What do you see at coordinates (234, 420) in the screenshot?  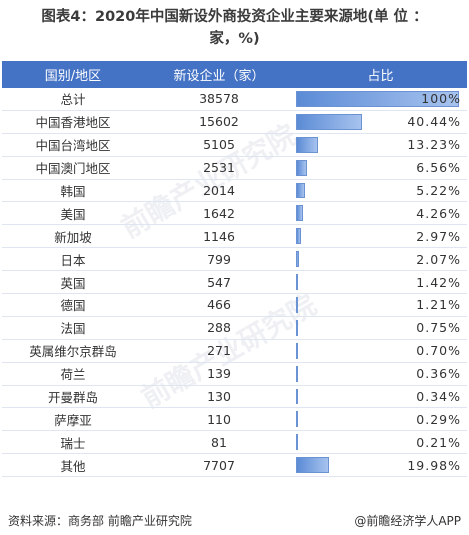 I see `table-row: 萨摩亚 110 0.29%` at bounding box center [234, 420].